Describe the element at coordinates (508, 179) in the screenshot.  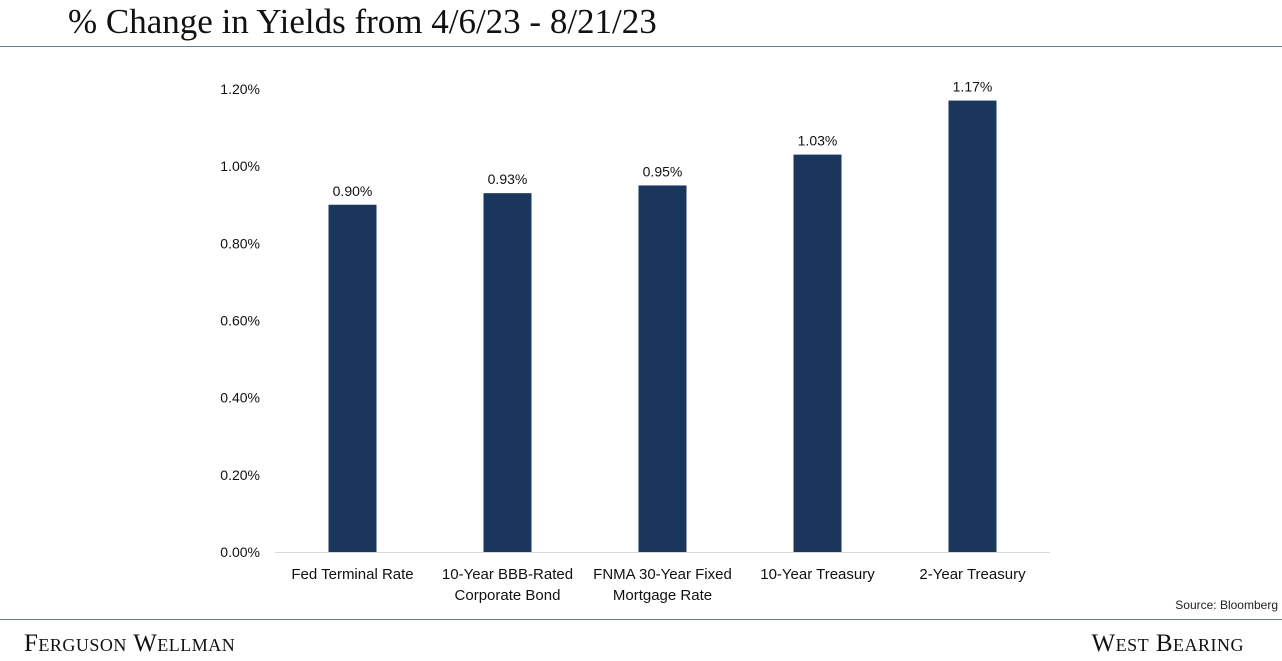
I see `data-label: 0.93%` at that location.